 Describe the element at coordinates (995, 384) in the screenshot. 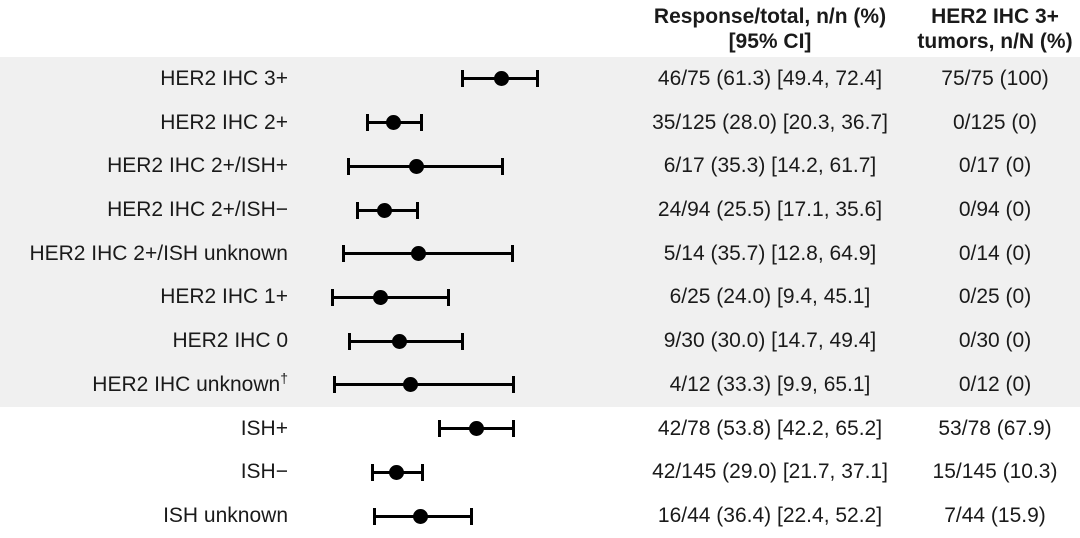

I see `her2-tumors-value: 0/12 (0)` at that location.